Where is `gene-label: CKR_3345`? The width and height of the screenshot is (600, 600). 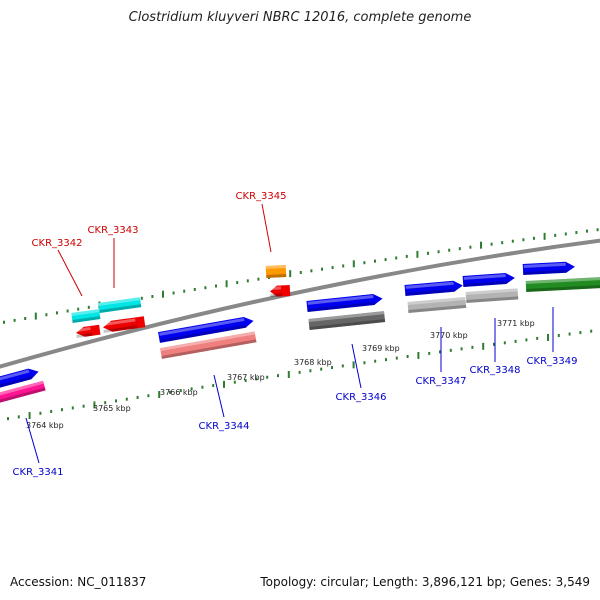 gene-label: CKR_3345 is located at coordinates (261, 196).